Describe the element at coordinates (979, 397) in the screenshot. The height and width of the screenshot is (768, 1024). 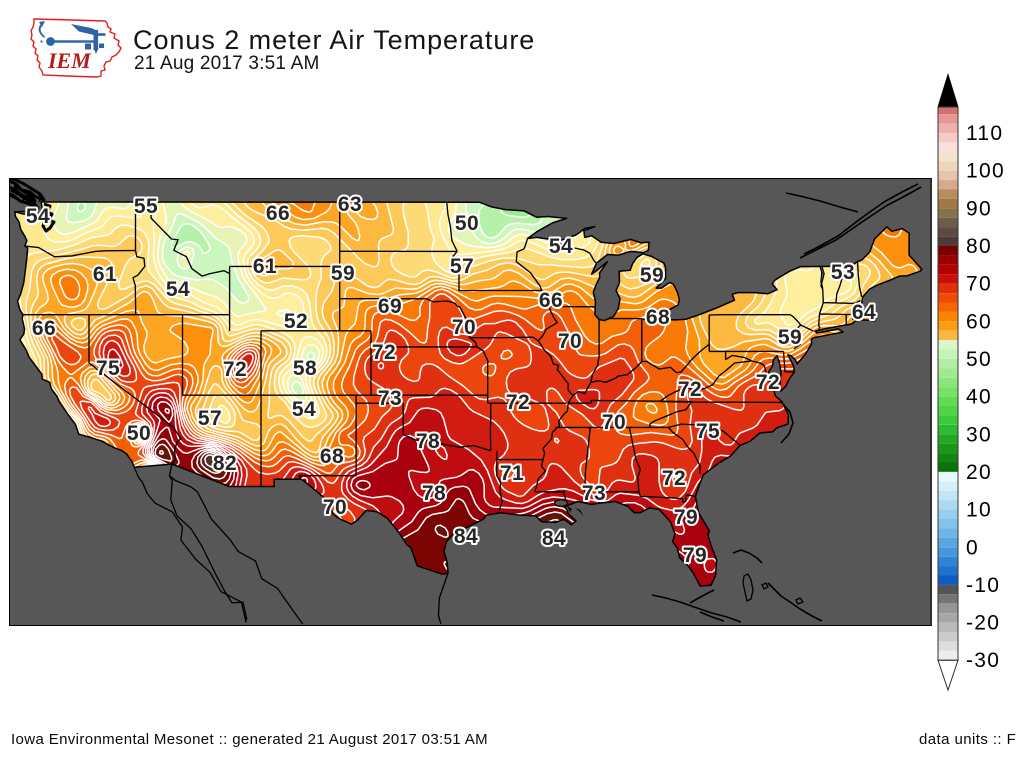
I see `svg-text: 40` at that location.